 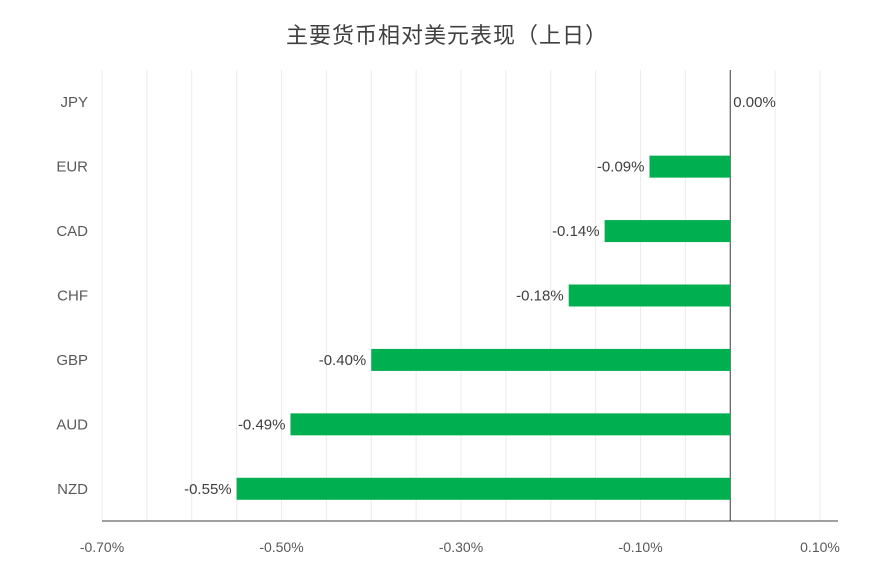 What do you see at coordinates (461, 547) in the screenshot?
I see `x-tick-label: -0.30%` at bounding box center [461, 547].